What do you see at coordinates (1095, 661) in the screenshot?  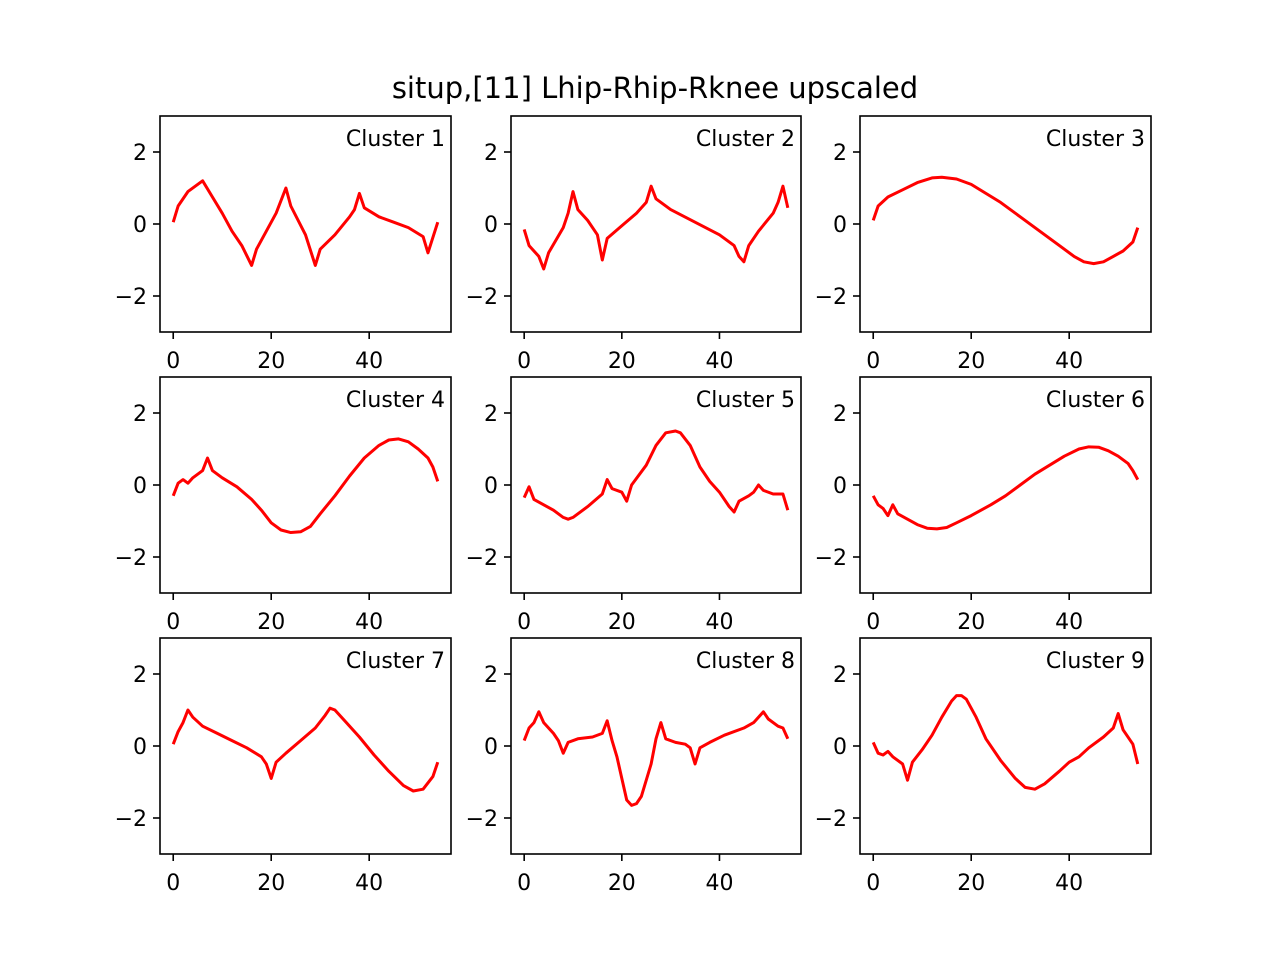 I see `subplot-title: Cluster 9` at bounding box center [1095, 661].